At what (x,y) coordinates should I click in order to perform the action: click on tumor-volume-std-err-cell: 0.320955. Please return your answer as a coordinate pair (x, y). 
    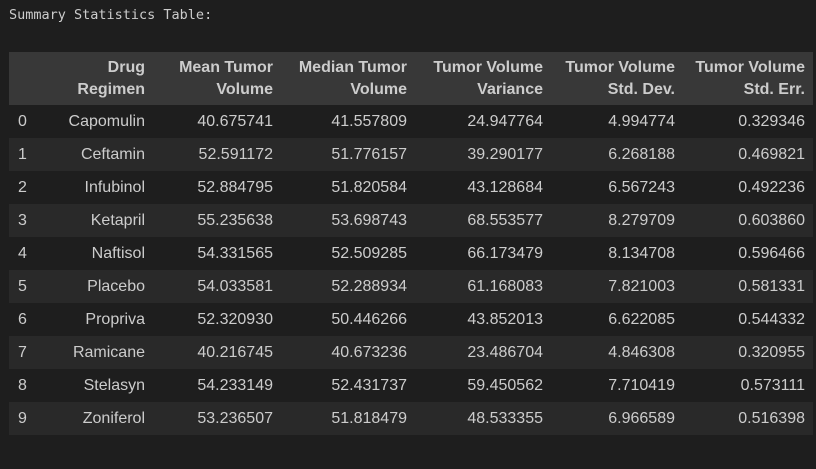
    Looking at the image, I should click on (748, 352).